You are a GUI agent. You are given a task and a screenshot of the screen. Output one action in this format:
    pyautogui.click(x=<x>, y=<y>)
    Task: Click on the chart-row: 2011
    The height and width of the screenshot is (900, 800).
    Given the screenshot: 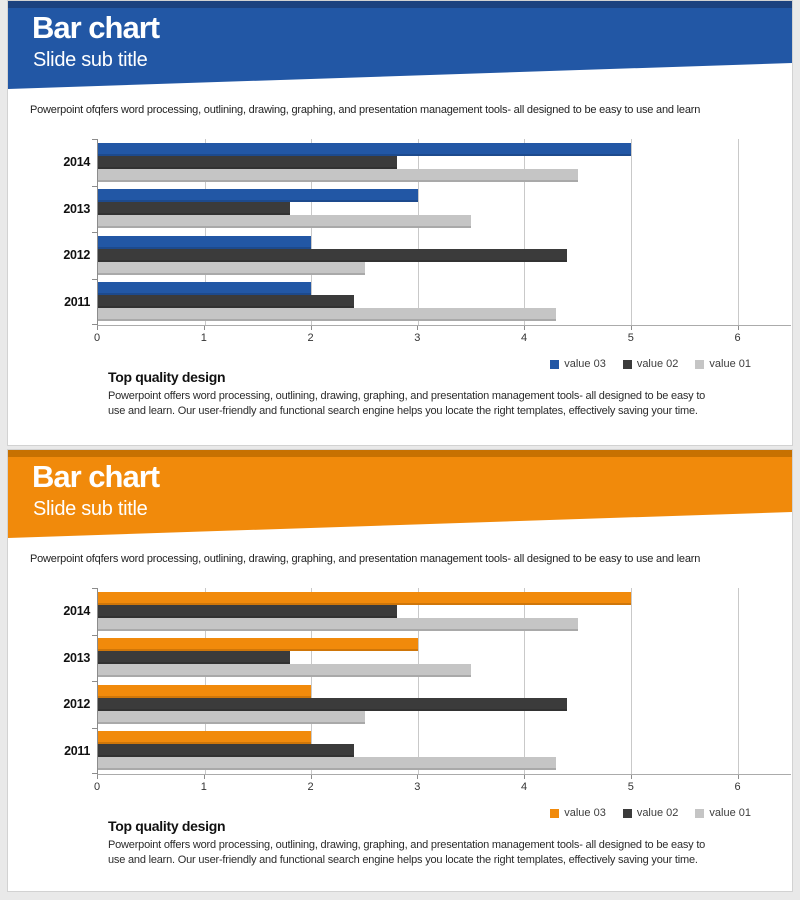 What is the action you would take?
    pyautogui.click(x=427, y=751)
    